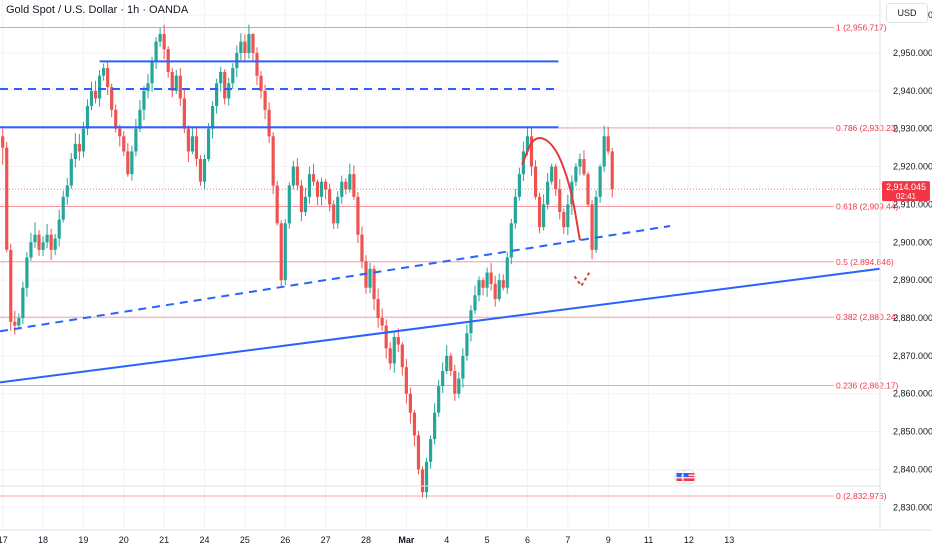 Image resolution: width=932 pixels, height=550 pixels. Describe the element at coordinates (912, 129) in the screenshot. I see `price-tick-label: 2,930.000` at that location.